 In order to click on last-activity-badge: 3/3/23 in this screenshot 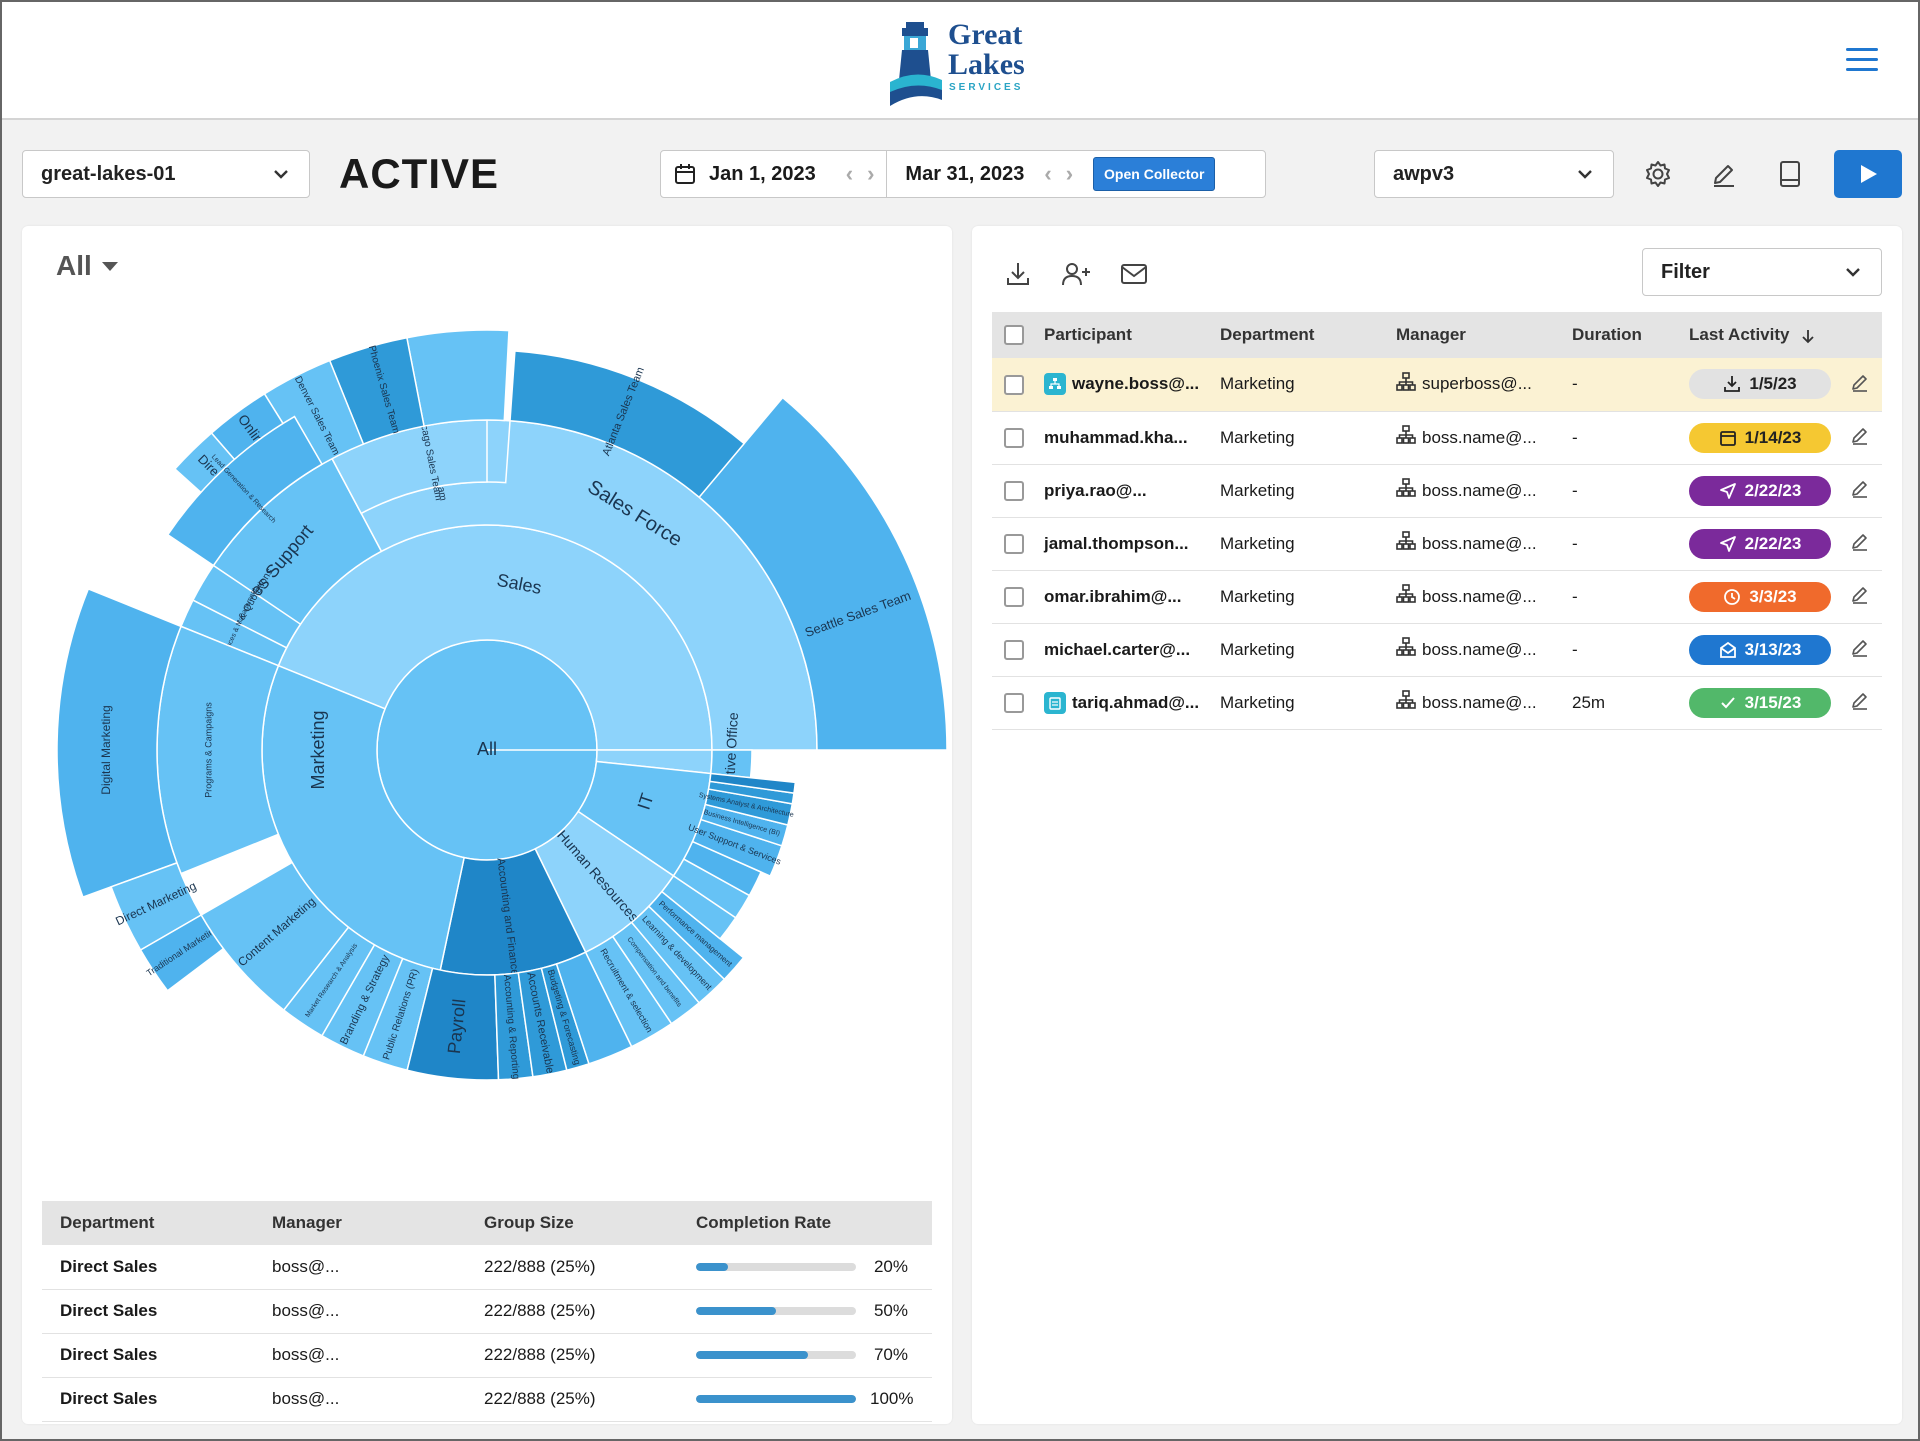, I will do `click(1760, 596)`.